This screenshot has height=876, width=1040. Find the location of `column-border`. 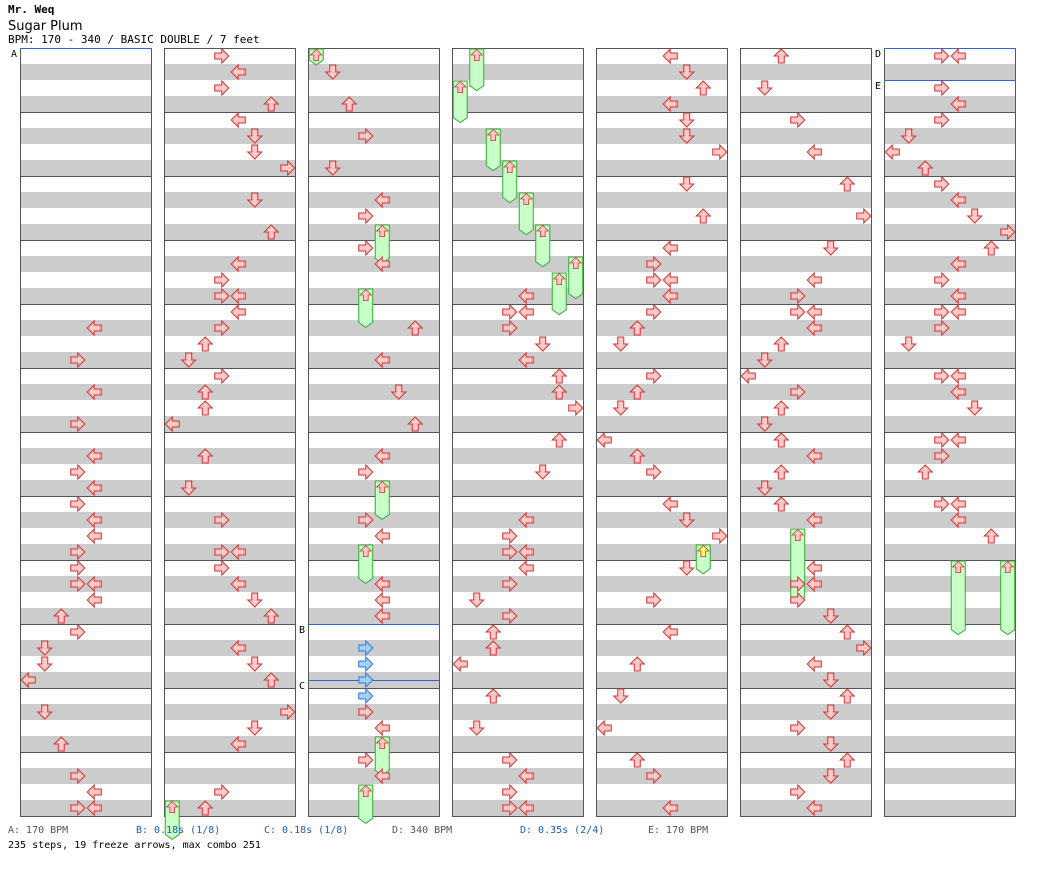

column-border is located at coordinates (662, 432).